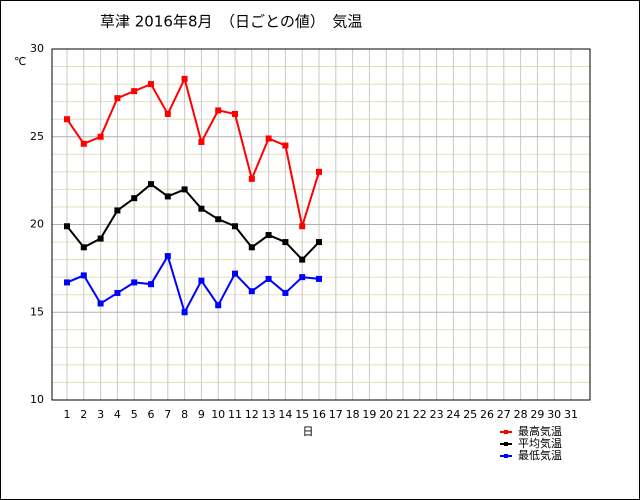 This screenshot has width=640, height=500. I want to click on x-tick-label: 18, so click(353, 414).